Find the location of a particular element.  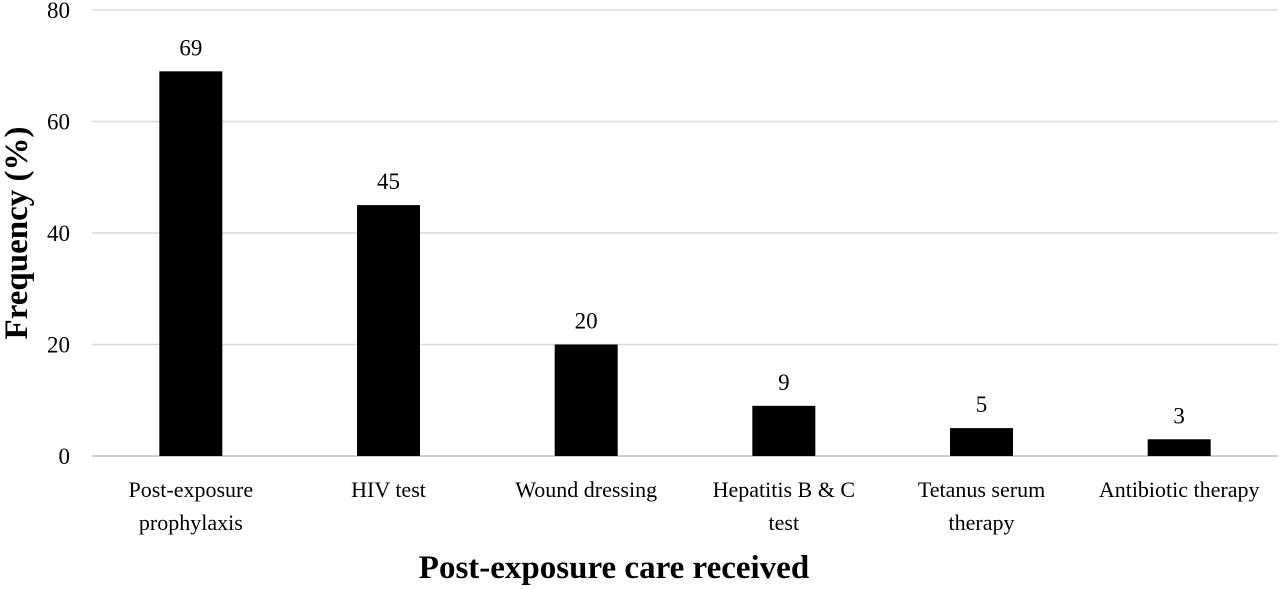

y-axis-ticks: 0 20 40 60 80 is located at coordinates (58, 234).